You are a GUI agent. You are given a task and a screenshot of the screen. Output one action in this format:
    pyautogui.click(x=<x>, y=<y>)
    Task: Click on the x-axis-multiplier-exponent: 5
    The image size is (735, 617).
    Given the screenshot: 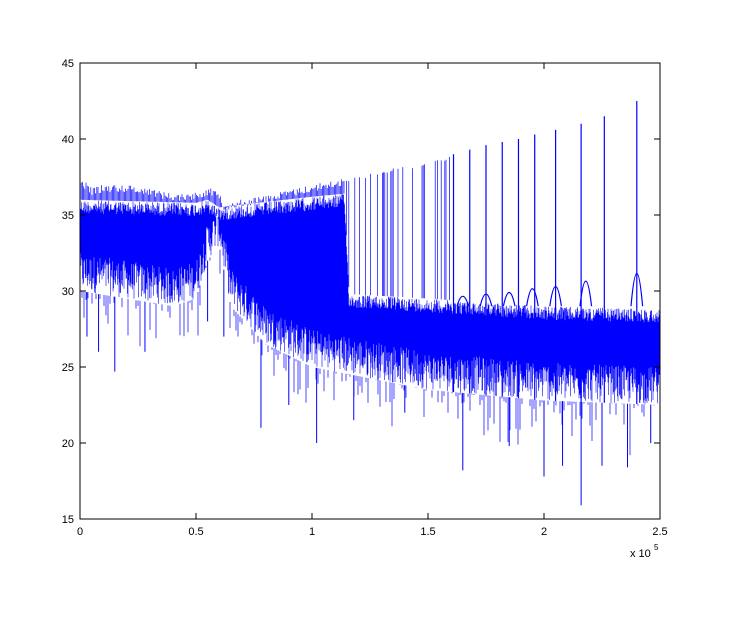 What is the action you would take?
    pyautogui.click(x=656, y=547)
    